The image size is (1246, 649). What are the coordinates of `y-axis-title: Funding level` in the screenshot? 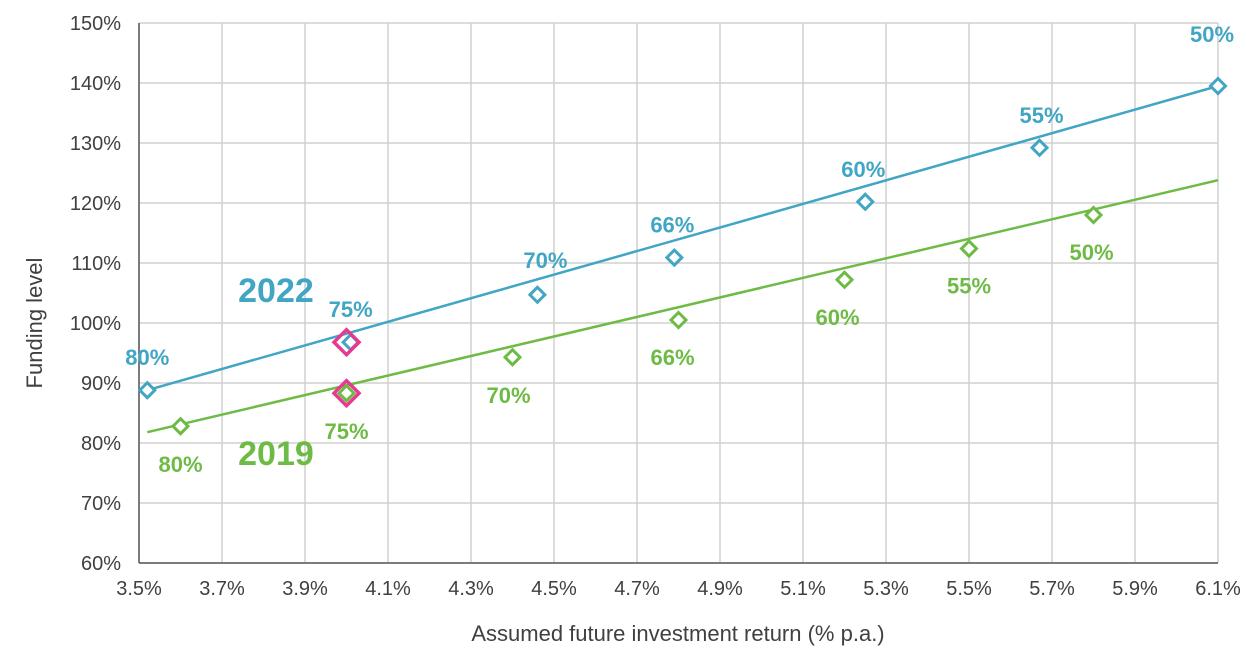 It's located at (34, 323).